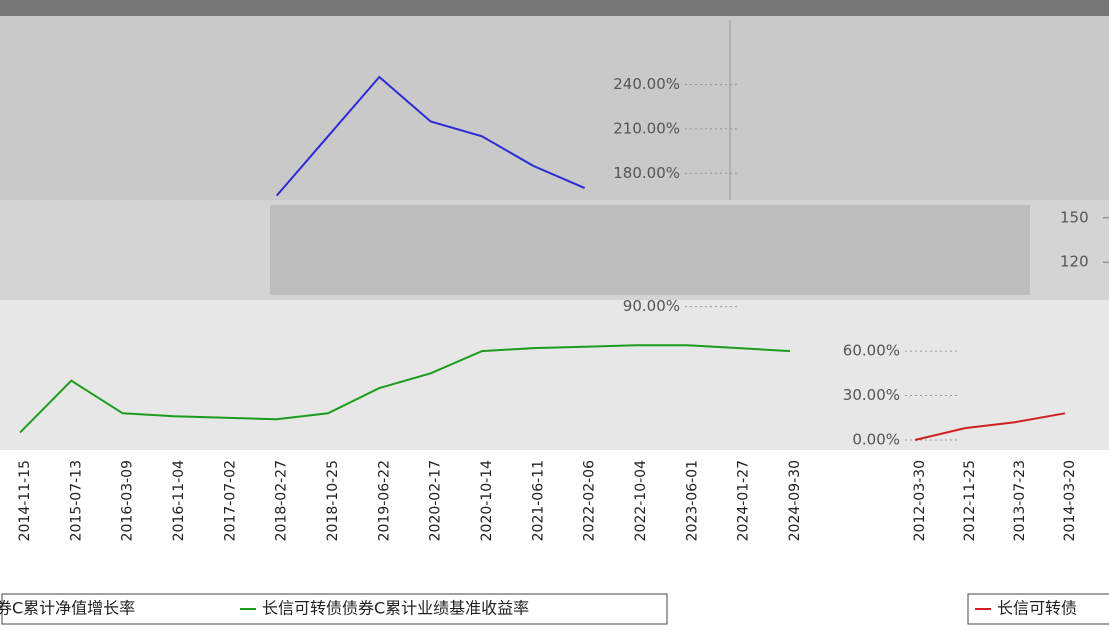 The width and height of the screenshot is (1109, 630). What do you see at coordinates (230, 500) in the screenshot?
I see `x-tick-label: 2017-07-02` at bounding box center [230, 500].